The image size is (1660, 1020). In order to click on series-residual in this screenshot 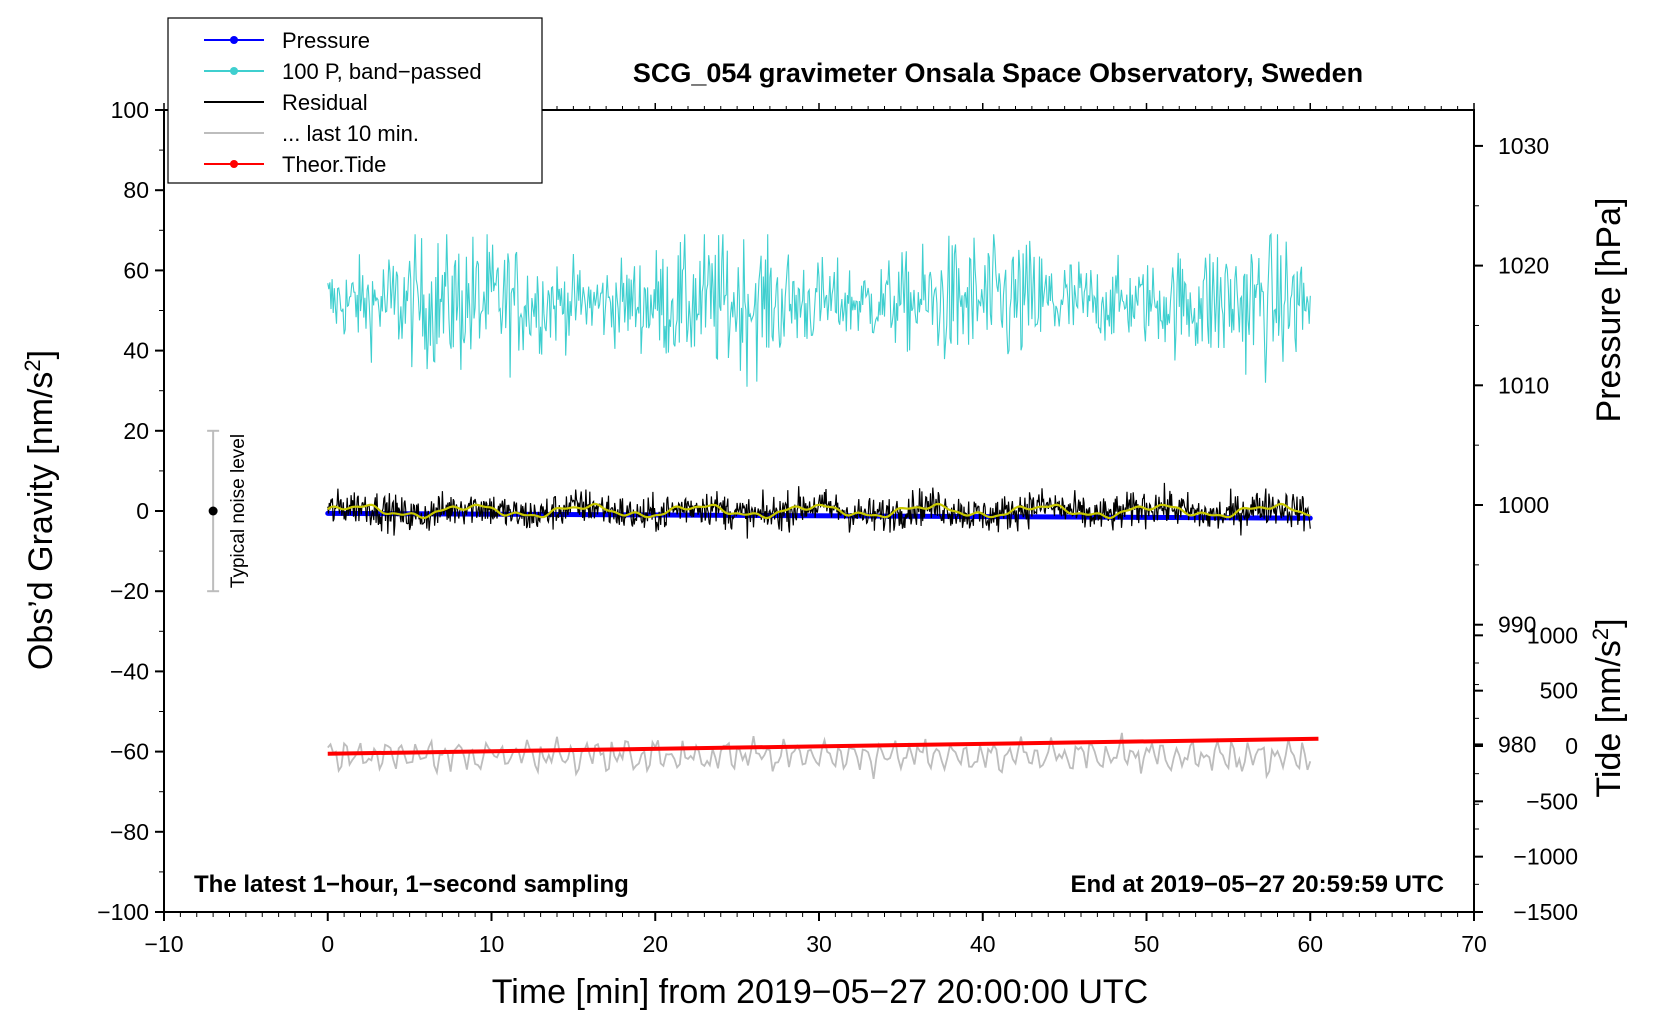, I will do `click(819, 510)`.